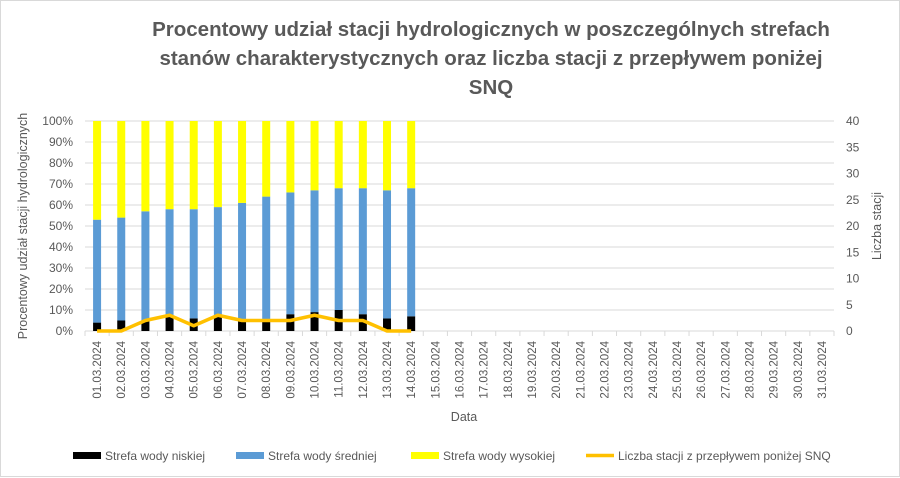  What do you see at coordinates (146, 369) in the screenshot?
I see `x-tick-label: 03.03.2024` at bounding box center [146, 369].